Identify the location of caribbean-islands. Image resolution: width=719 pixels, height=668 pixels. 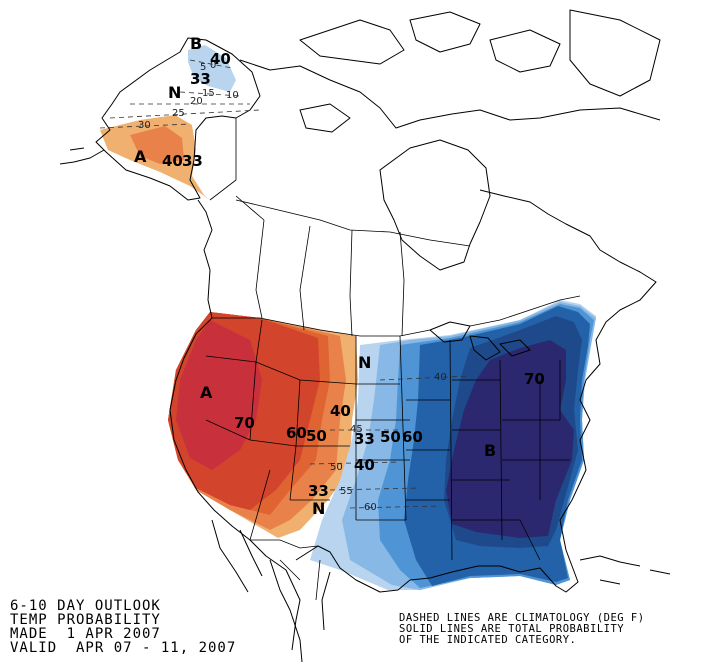
(625, 570).